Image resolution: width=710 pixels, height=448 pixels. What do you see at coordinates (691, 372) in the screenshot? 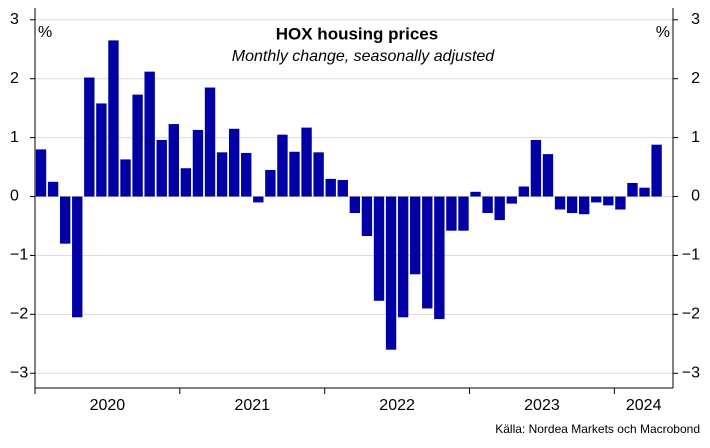
I see `y2-tick-label: −3` at bounding box center [691, 372].